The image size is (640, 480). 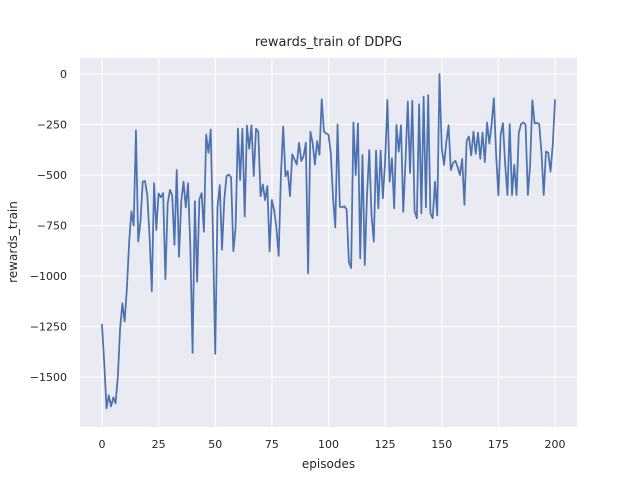 I want to click on chart-title: rewards_train of DDPG, so click(x=328, y=42).